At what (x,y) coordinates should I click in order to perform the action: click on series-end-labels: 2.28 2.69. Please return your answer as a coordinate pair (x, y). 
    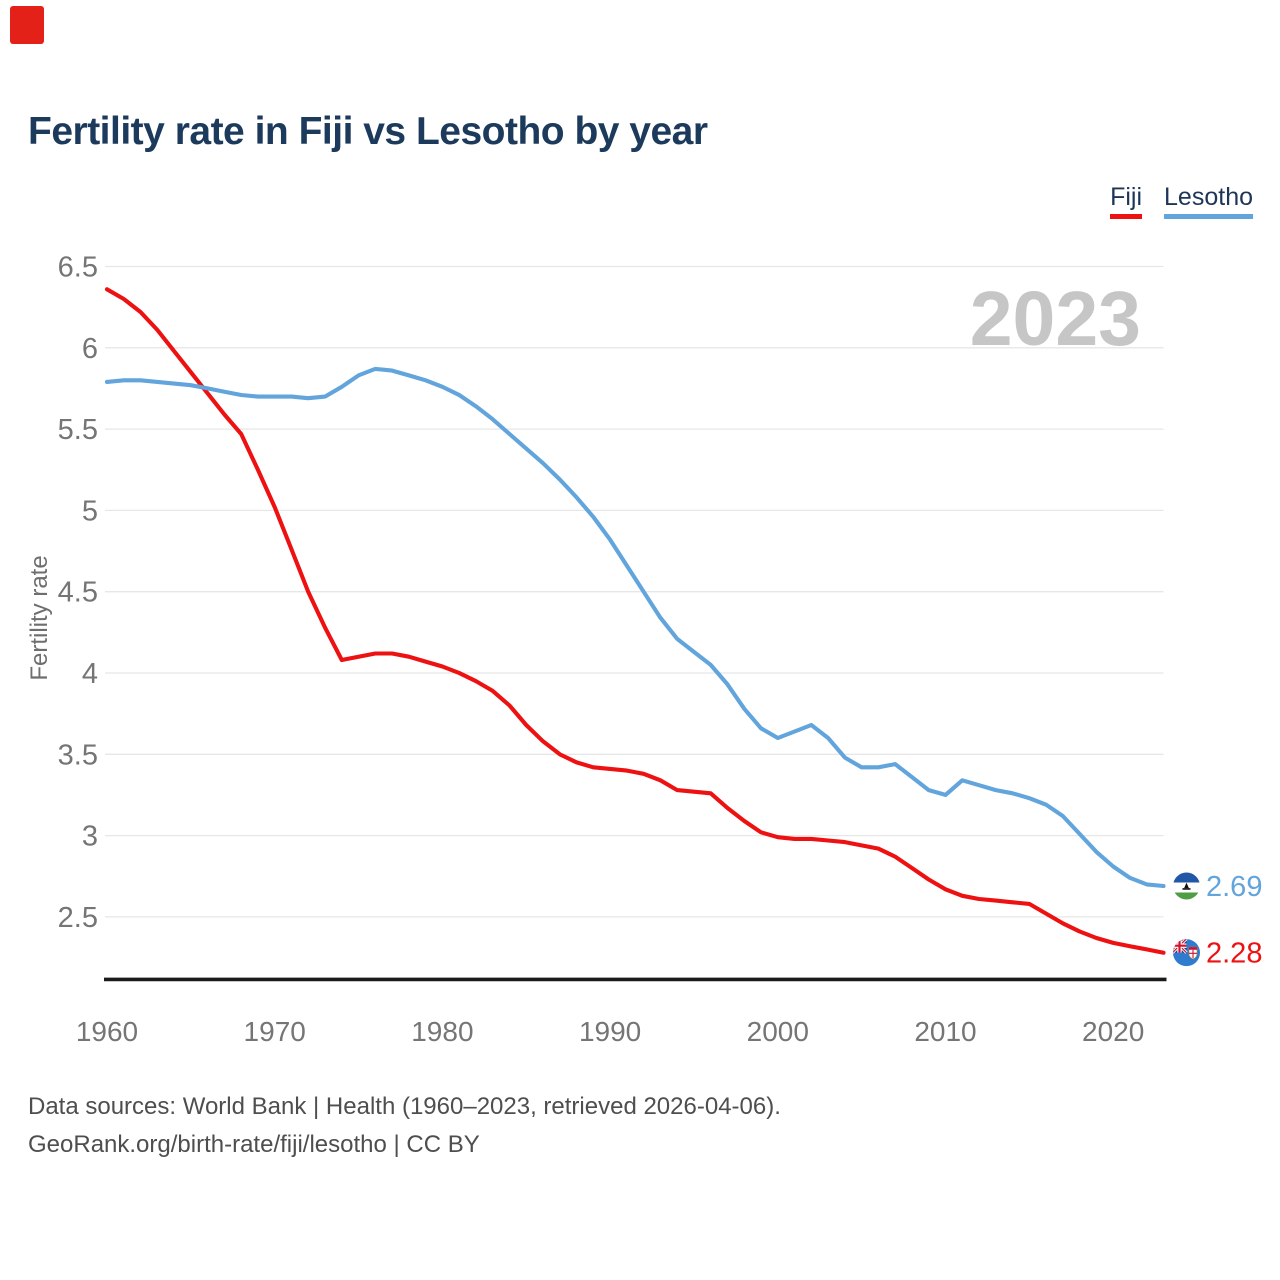
    Looking at the image, I should click on (1217, 920).